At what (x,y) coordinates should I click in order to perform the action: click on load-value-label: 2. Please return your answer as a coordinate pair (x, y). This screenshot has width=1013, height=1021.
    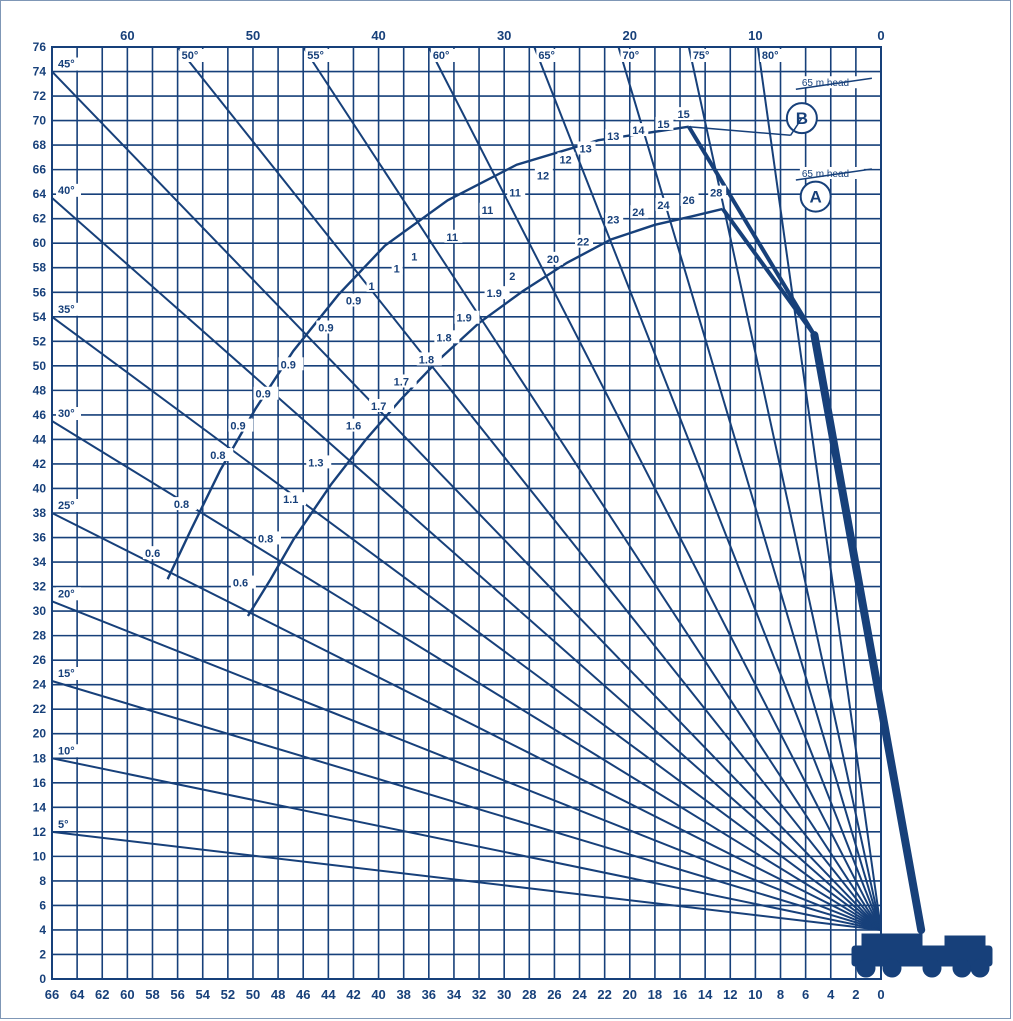
    Looking at the image, I should click on (512, 277).